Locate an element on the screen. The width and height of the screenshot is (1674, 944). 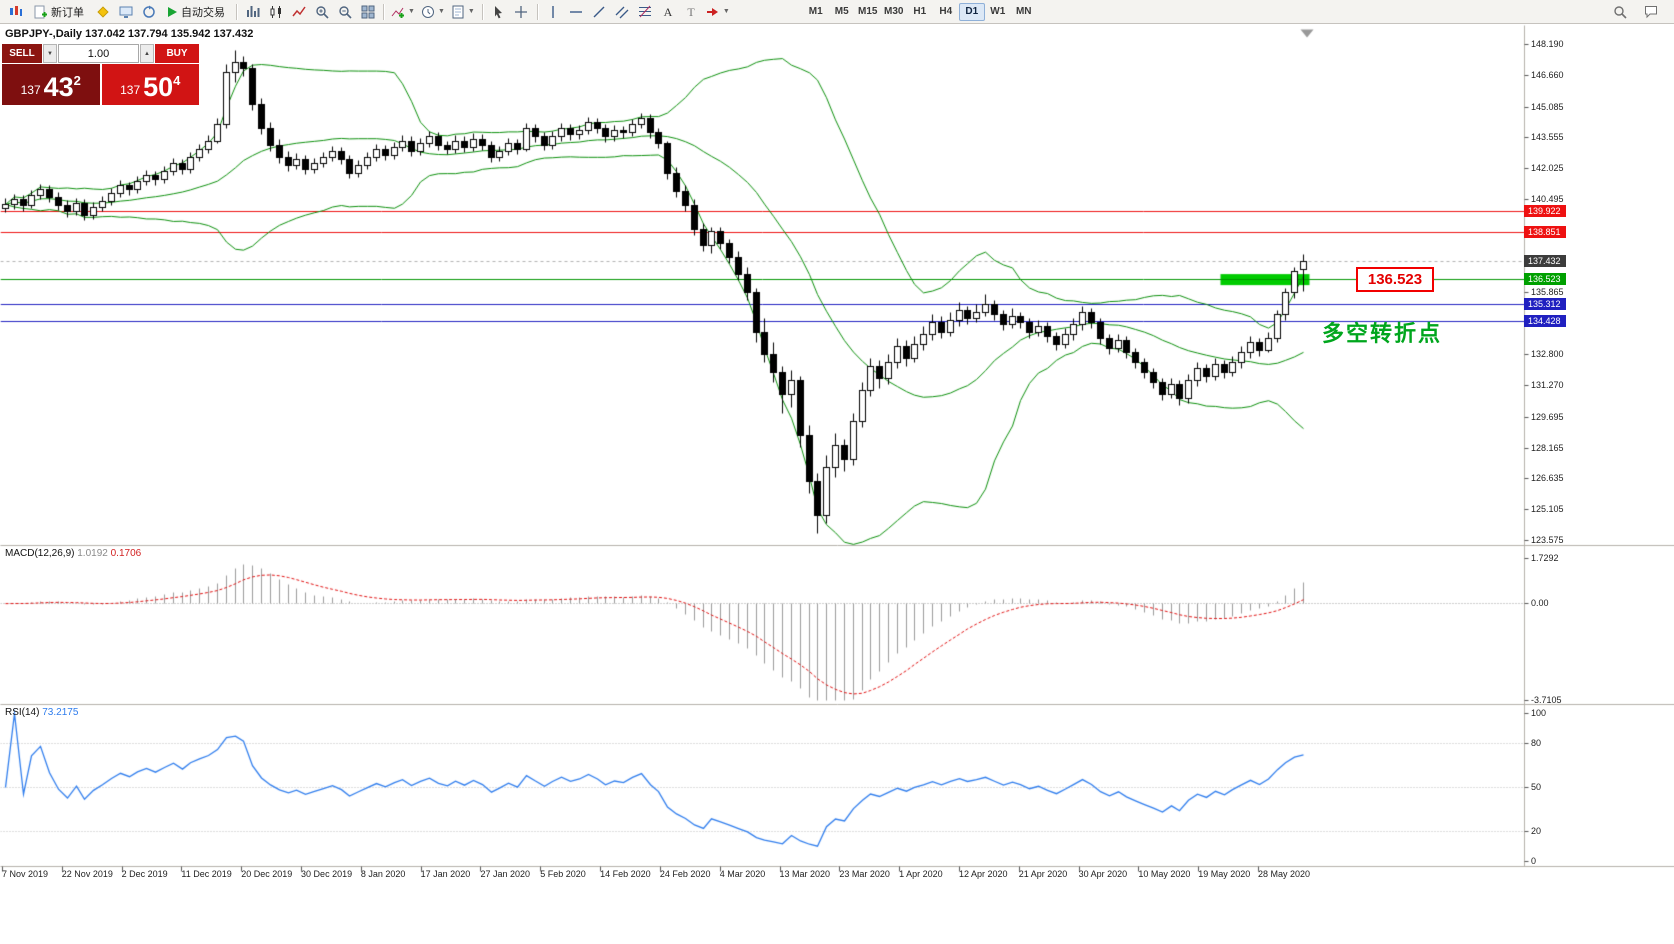
fibonacci-tool is located at coordinates (645, 12).